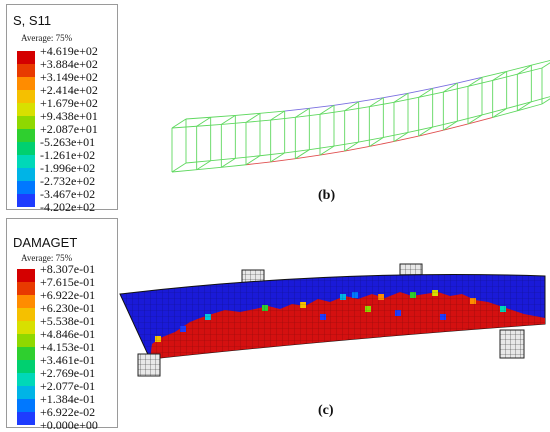 Image resolution: width=550 pixels, height=432 pixels. Describe the element at coordinates (512, 344) in the screenshot. I see `bottom-support-right` at that location.